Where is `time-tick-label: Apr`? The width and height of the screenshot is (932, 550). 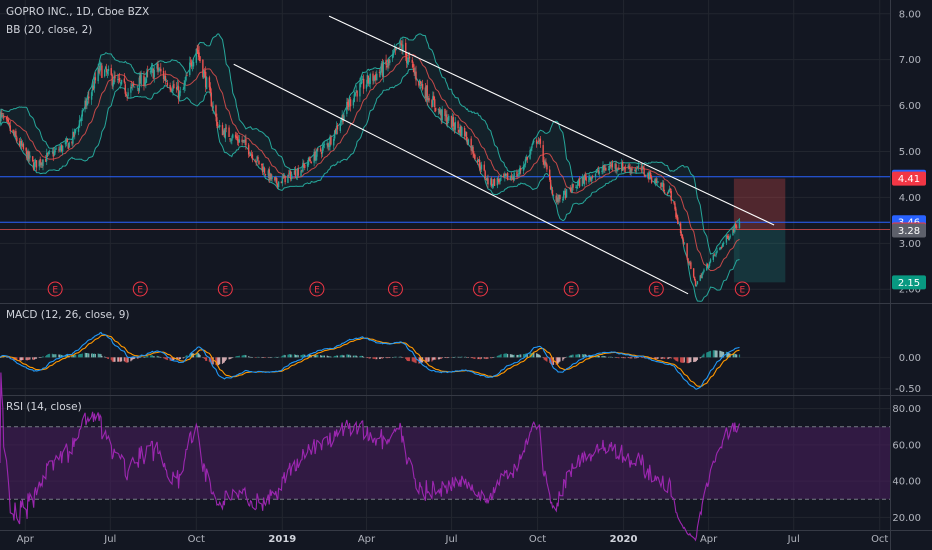 time-tick-label: Apr is located at coordinates (367, 539).